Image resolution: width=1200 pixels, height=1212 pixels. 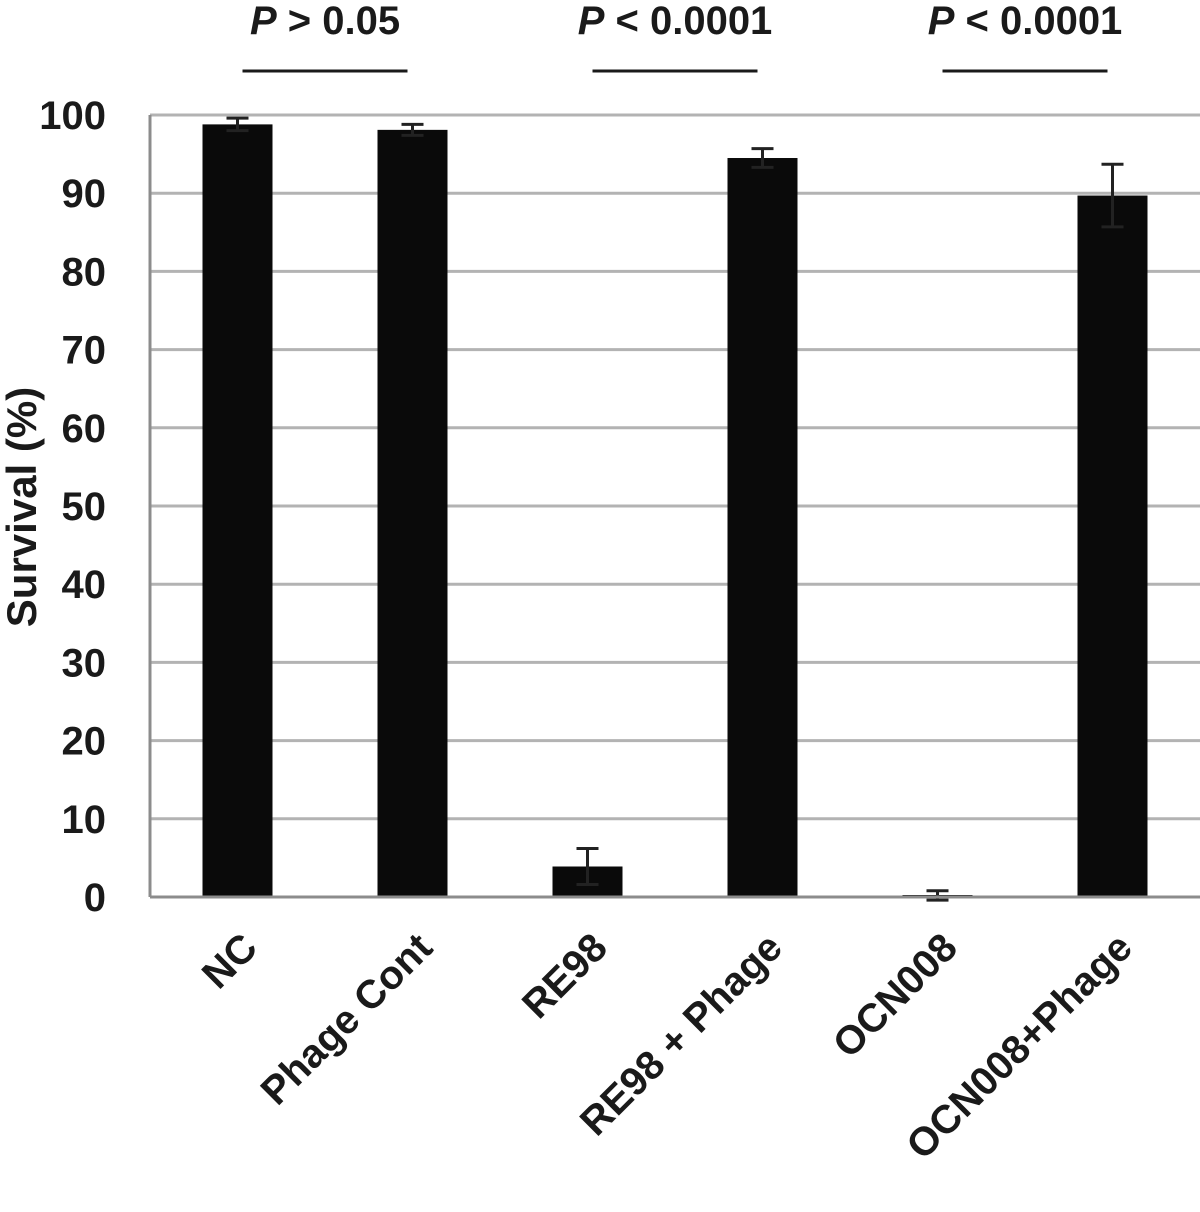 What do you see at coordinates (72, 116) in the screenshot?
I see `y-tick-label: 100` at bounding box center [72, 116].